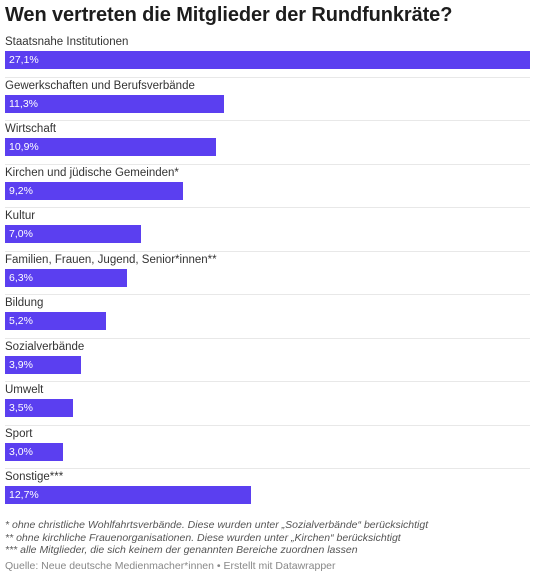 The height and width of the screenshot is (577, 535). Describe the element at coordinates (55, 321) in the screenshot. I see `bar: 5,2%` at that location.